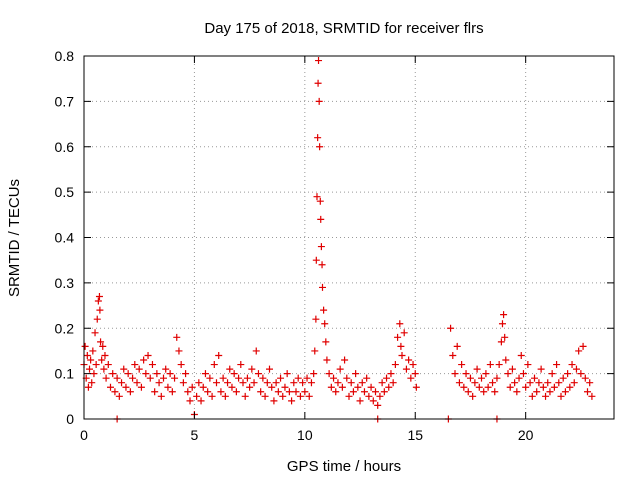  Describe the element at coordinates (65, 147) in the screenshot. I see `y-tick-label: 0.6` at that location.